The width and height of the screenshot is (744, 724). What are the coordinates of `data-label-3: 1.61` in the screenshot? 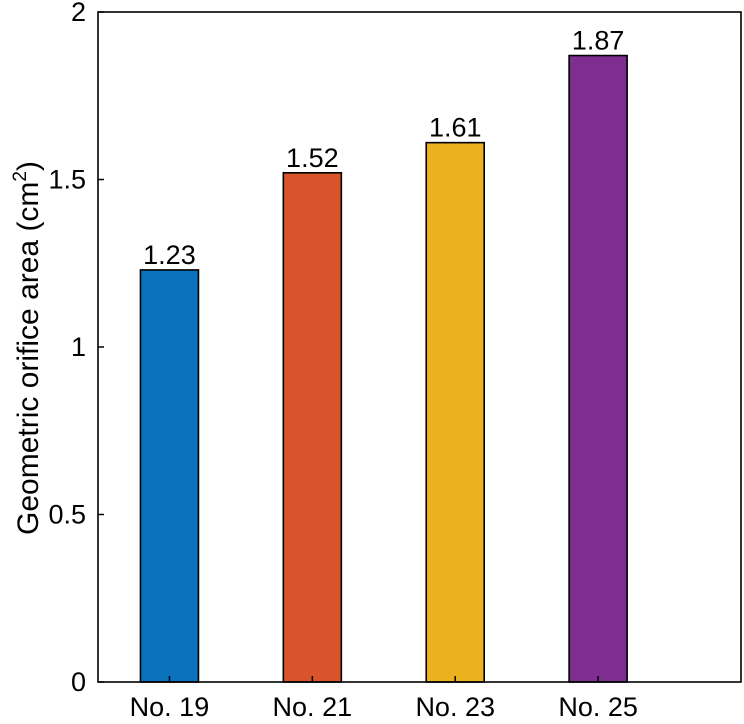 It's located at (455, 128).